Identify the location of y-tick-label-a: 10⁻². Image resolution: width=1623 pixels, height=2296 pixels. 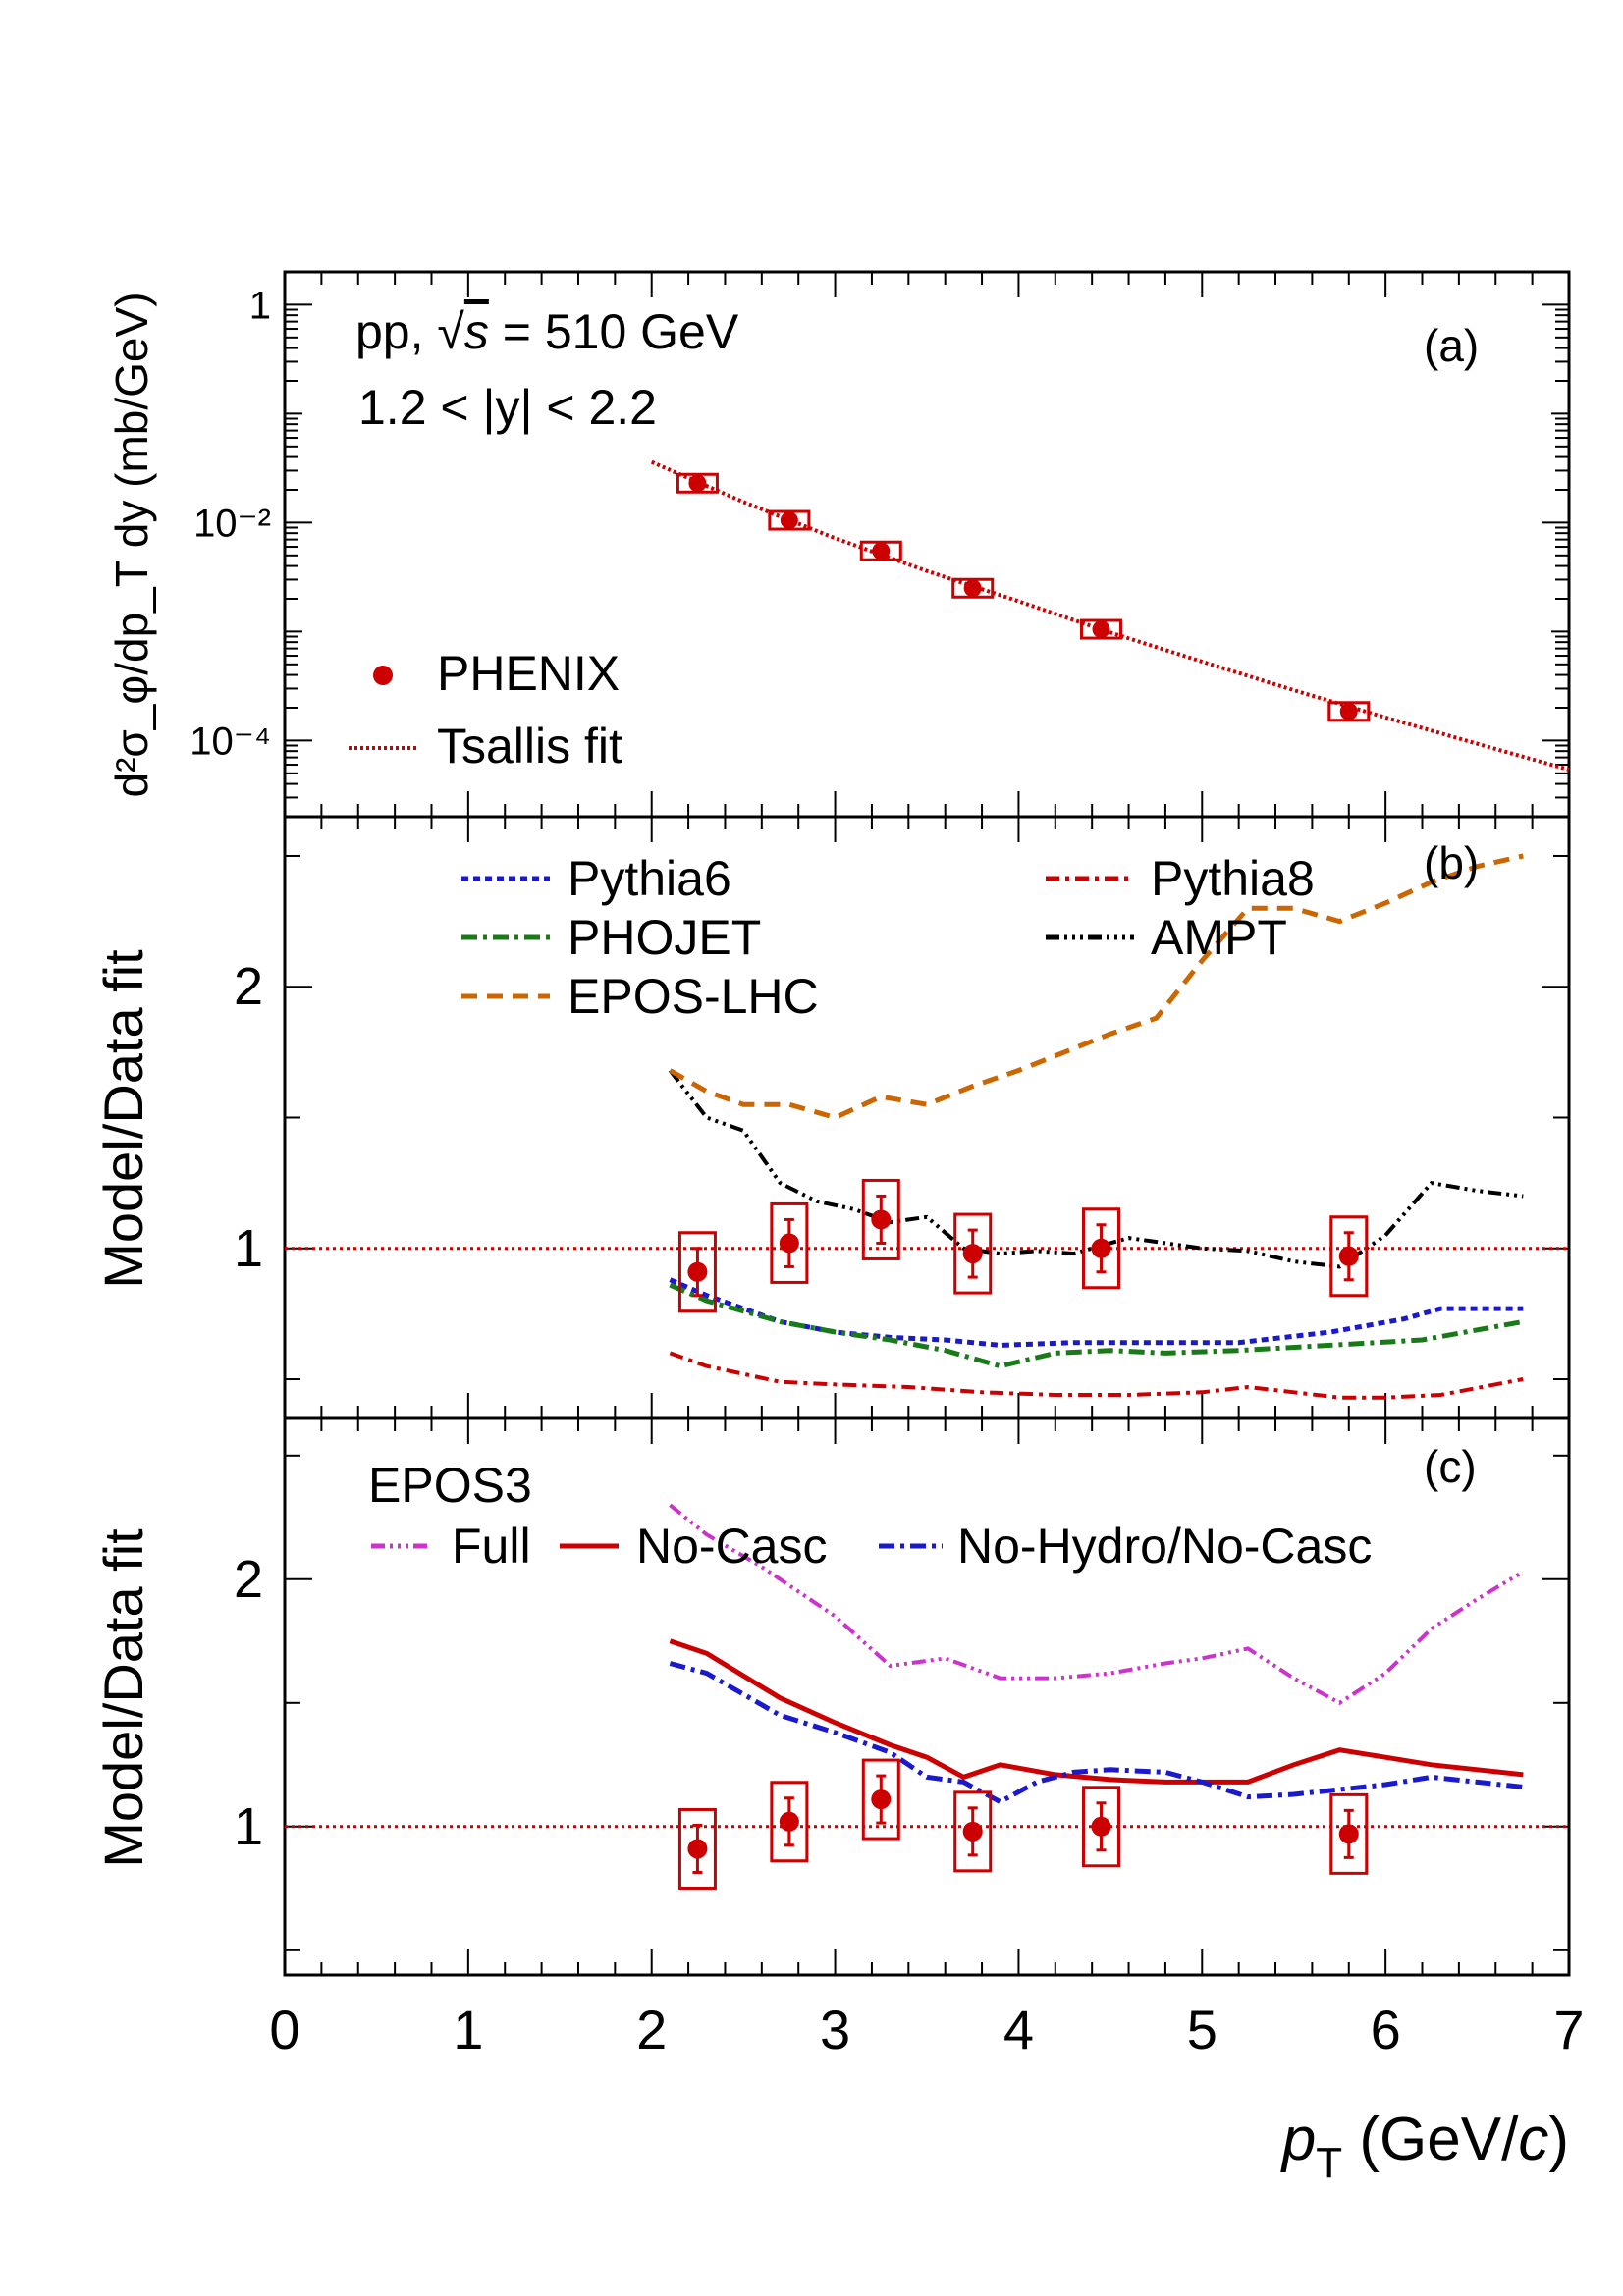
(232, 523).